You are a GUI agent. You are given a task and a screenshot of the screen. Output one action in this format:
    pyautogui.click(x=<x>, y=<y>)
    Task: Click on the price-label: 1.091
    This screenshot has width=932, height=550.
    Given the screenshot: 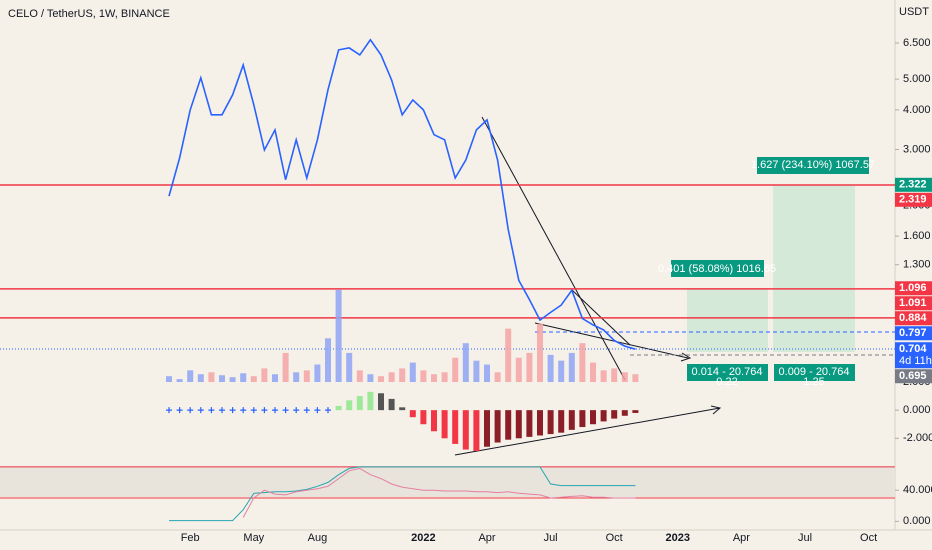 What is the action you would take?
    pyautogui.click(x=913, y=303)
    